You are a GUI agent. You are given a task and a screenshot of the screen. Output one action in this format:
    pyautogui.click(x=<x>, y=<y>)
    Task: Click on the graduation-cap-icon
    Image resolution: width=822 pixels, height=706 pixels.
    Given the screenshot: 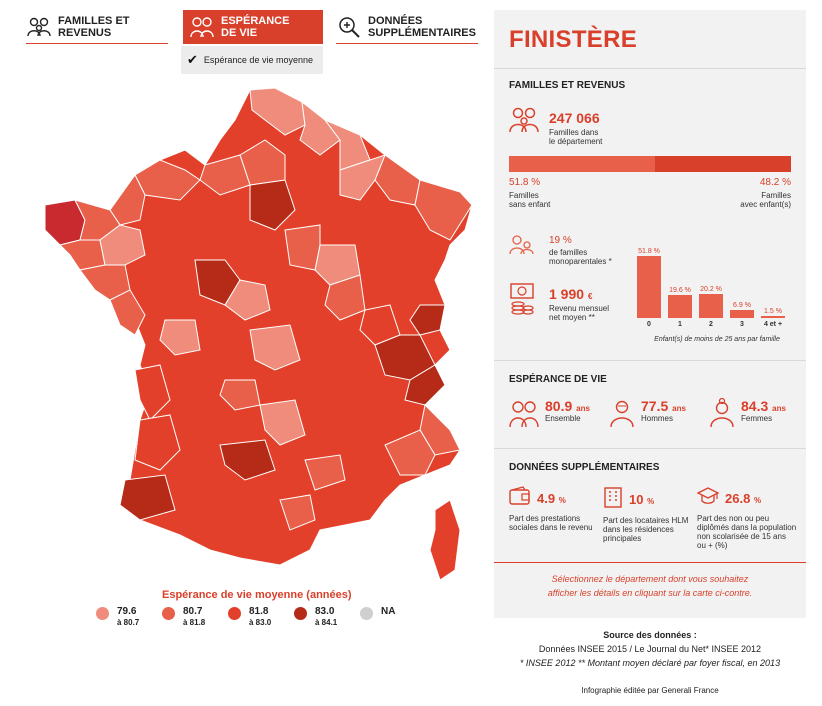 What is the action you would take?
    pyautogui.click(x=708, y=498)
    